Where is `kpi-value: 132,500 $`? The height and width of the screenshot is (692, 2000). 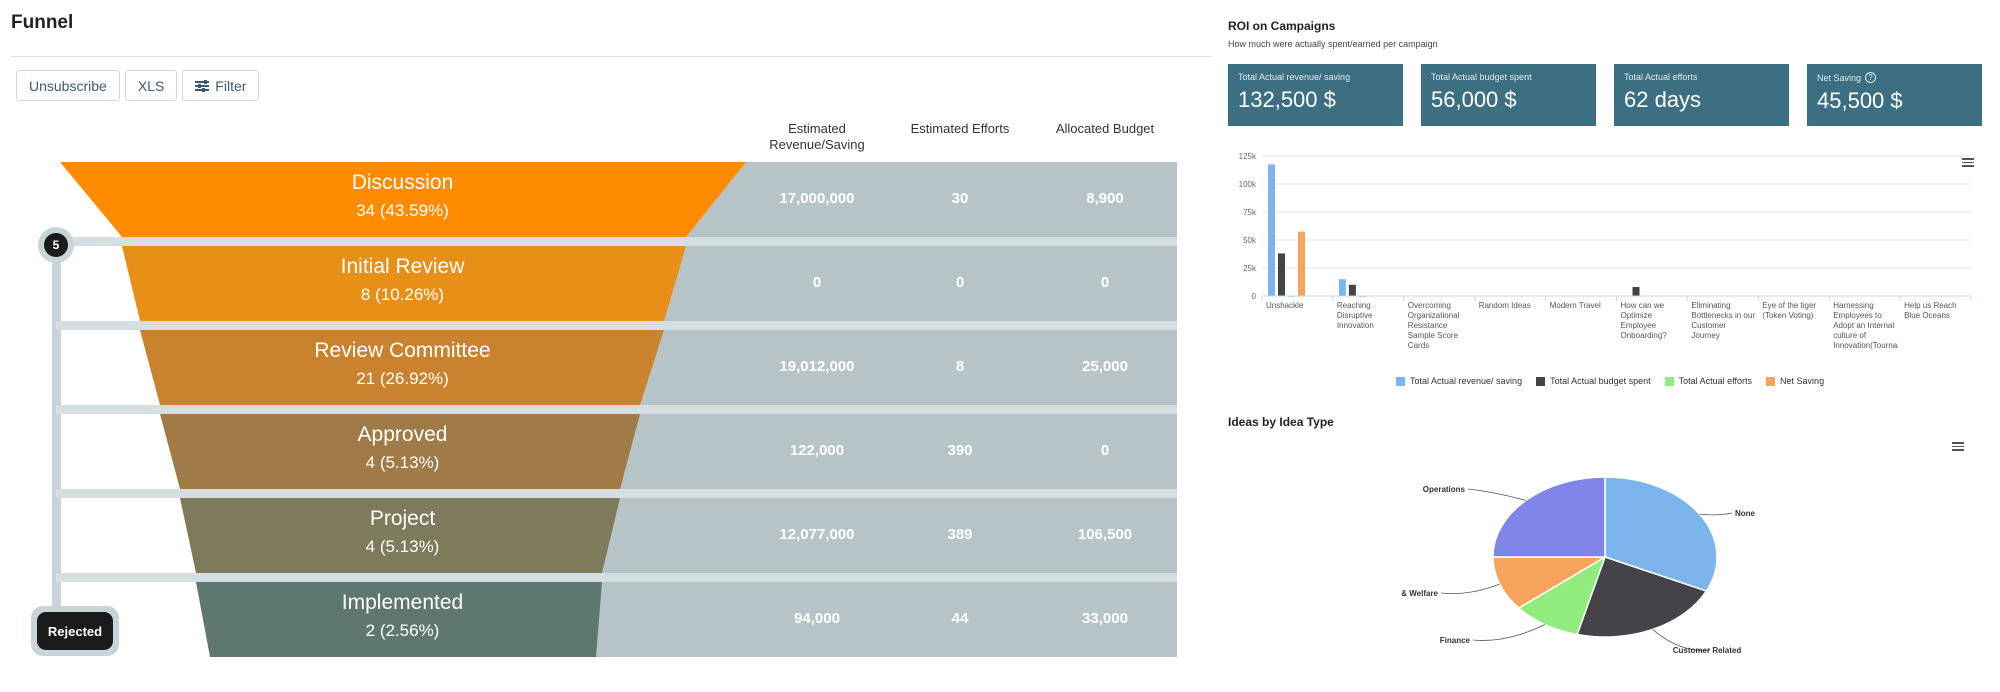 kpi-value: 132,500 $ is located at coordinates (1287, 99).